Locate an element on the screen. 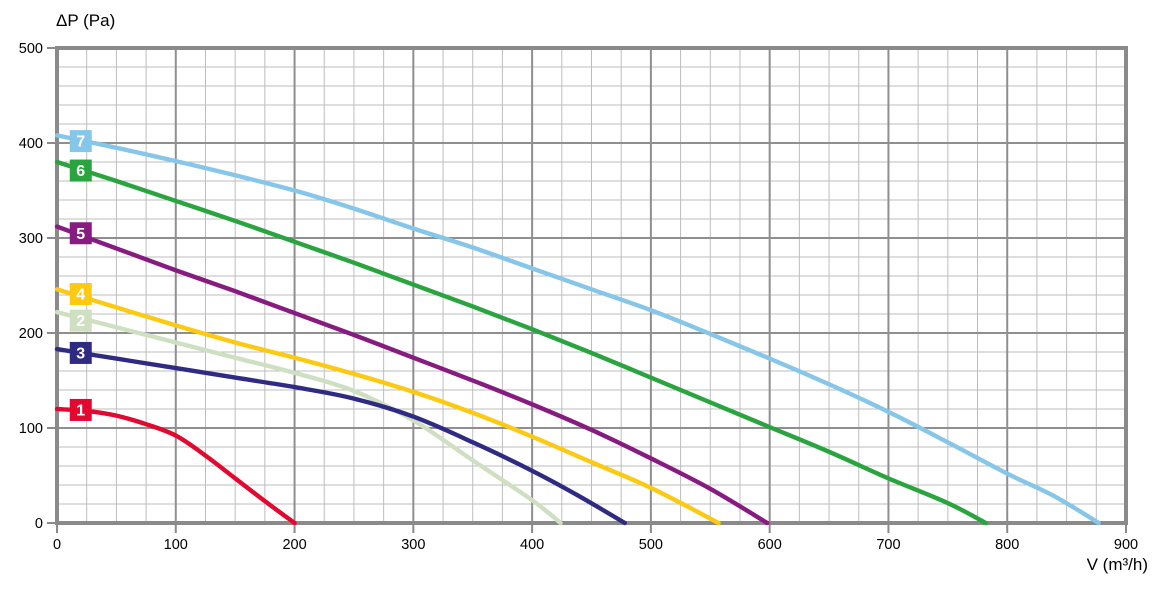 This screenshot has height=595, width=1175. y-tick-label: 0 is located at coordinates (39, 524).